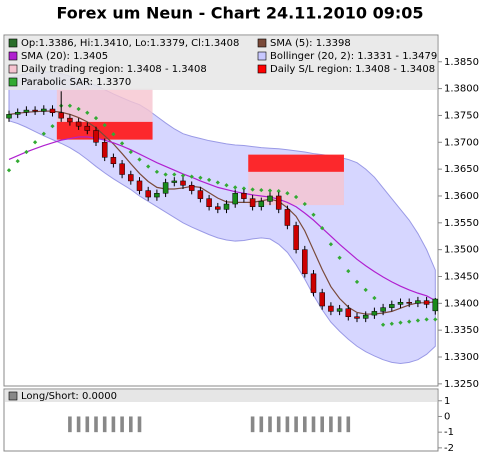 Image resolution: width=480 pixels, height=457 pixels. Describe the element at coordinates (64, 56) in the screenshot. I see `legend-label: SMA (20): 1.3405` at that location.